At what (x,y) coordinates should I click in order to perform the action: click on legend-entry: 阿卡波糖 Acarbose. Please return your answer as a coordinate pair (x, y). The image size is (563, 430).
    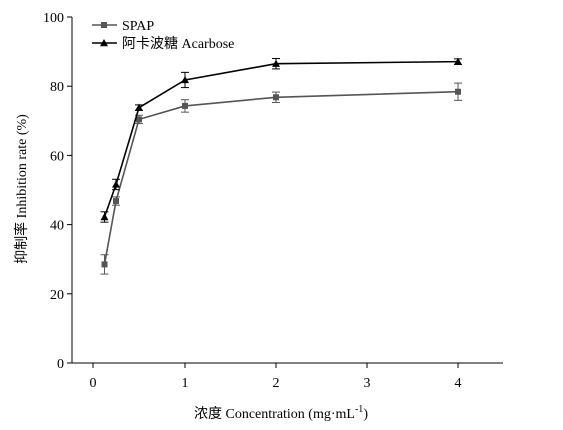
    Looking at the image, I should click on (163, 44).